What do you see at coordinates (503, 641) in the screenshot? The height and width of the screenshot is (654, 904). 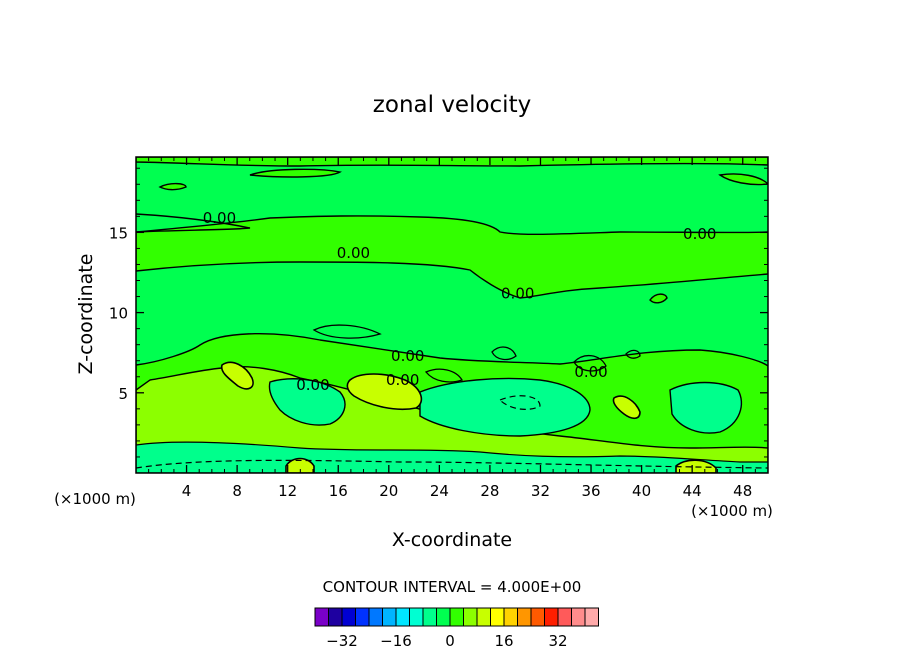 I see `colorbar-tick-label: 16` at bounding box center [503, 641].